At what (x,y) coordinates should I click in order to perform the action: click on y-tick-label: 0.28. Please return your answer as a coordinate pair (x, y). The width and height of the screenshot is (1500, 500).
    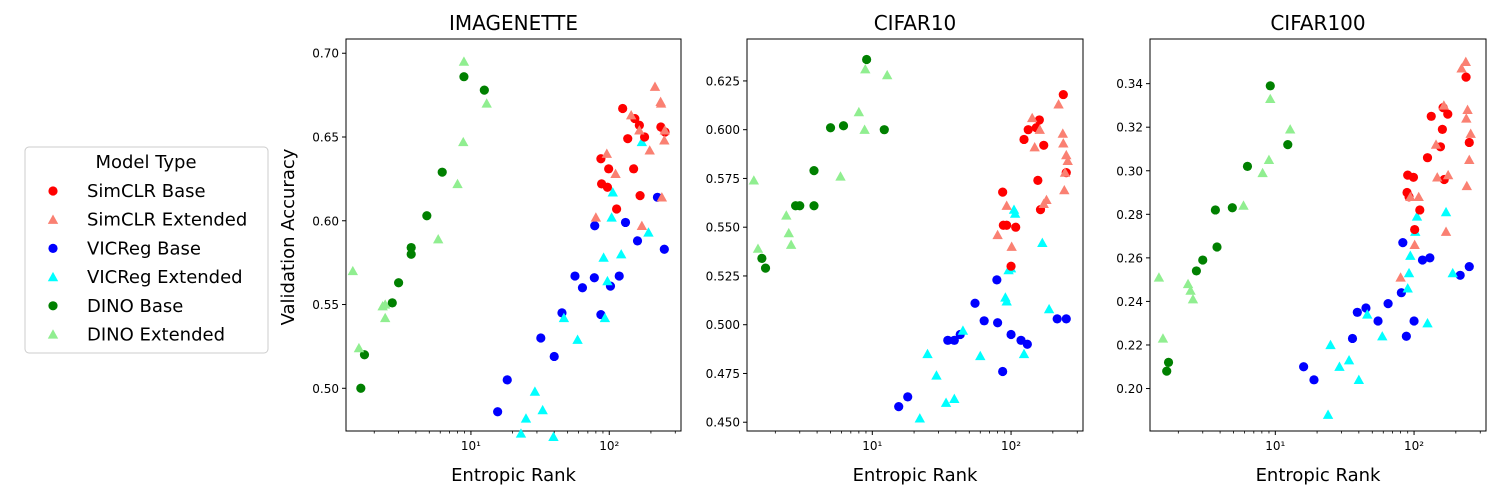
    Looking at the image, I should click on (1129, 215).